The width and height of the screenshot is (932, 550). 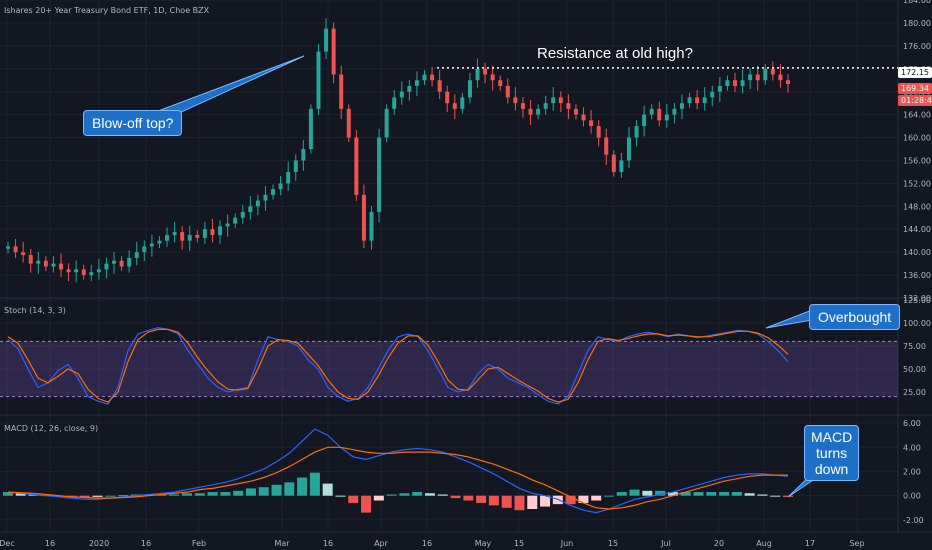 What do you see at coordinates (917, 160) in the screenshot?
I see `y-tick-label: 156.00` at bounding box center [917, 160].